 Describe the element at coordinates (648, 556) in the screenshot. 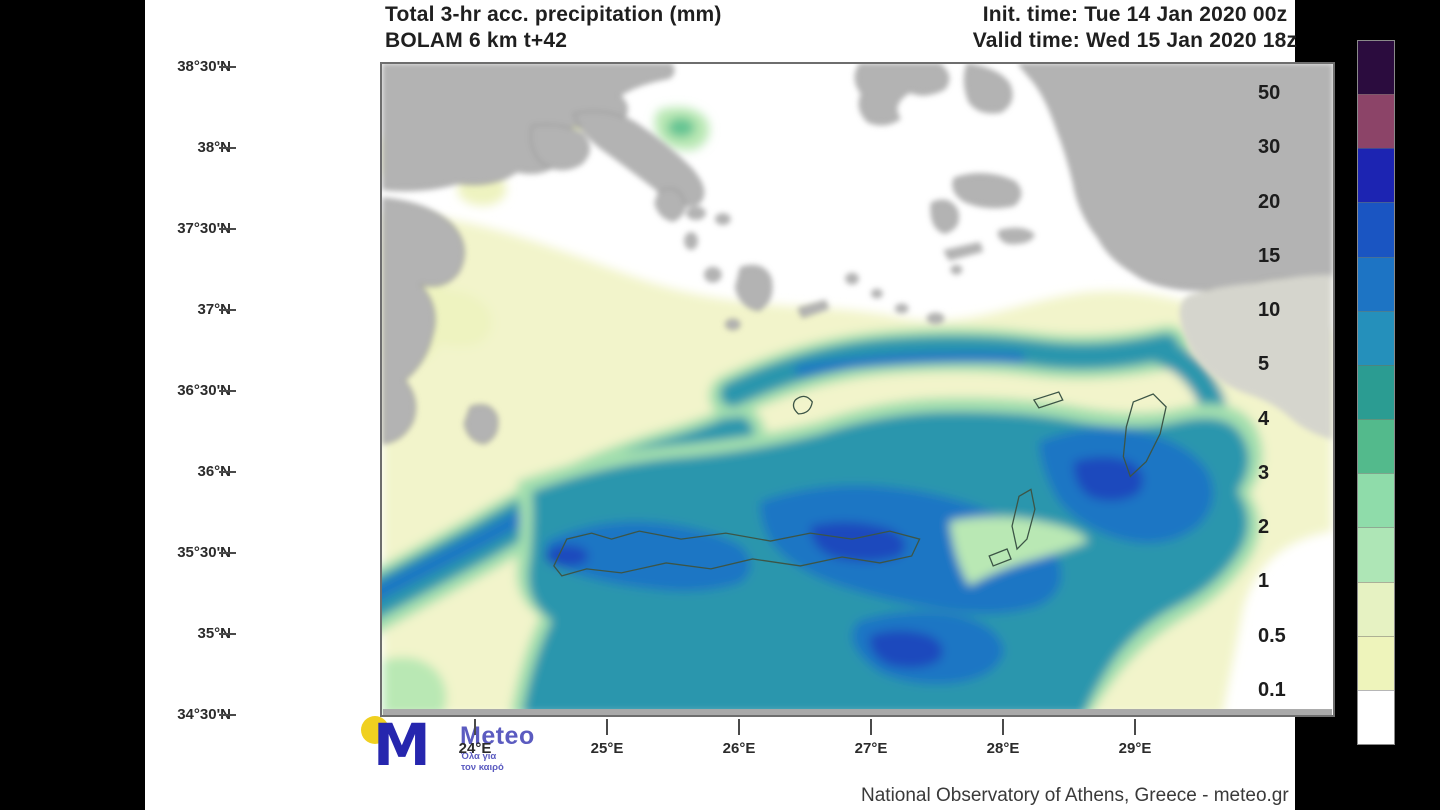

I see `core-west-crete` at that location.